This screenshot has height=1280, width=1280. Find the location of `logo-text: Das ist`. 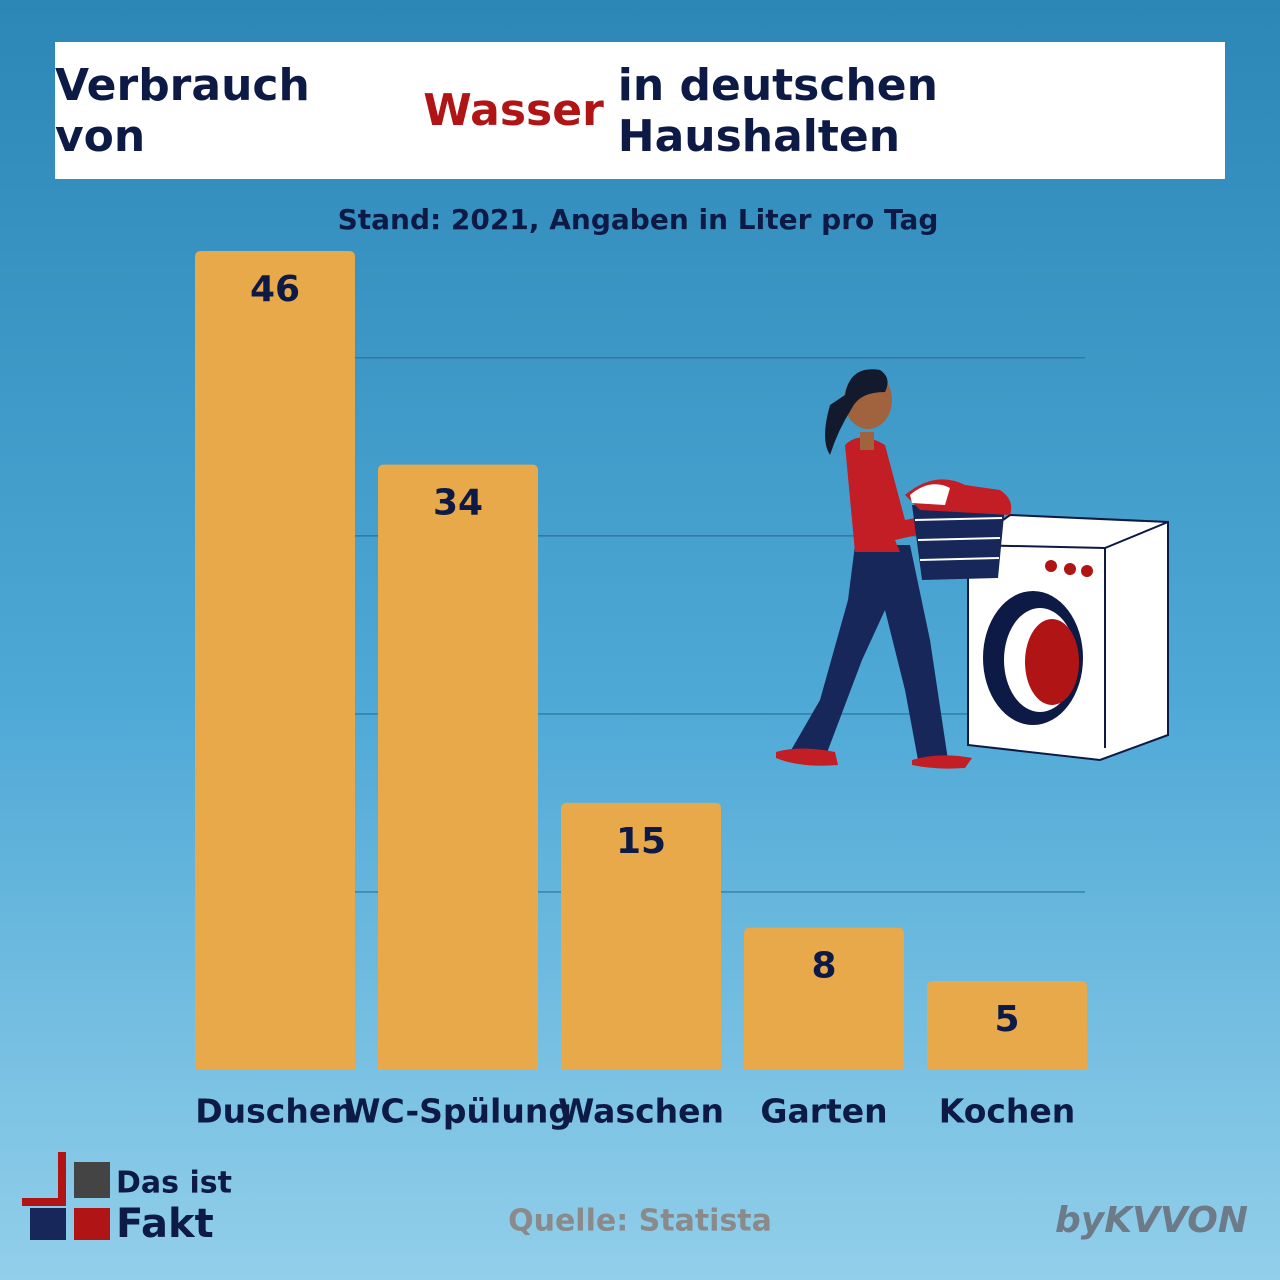

logo-text: Das ist is located at coordinates (174, 1183).